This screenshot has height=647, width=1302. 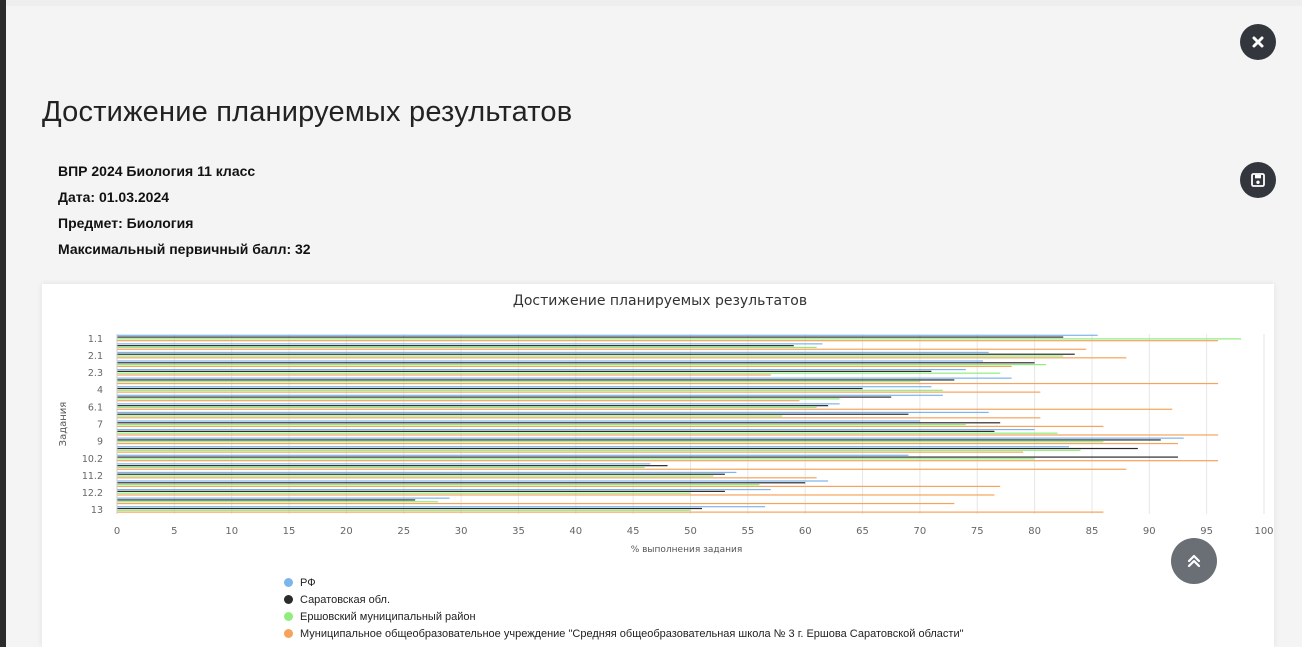 I want to click on scroll-to-top-button, so click(x=1194, y=561).